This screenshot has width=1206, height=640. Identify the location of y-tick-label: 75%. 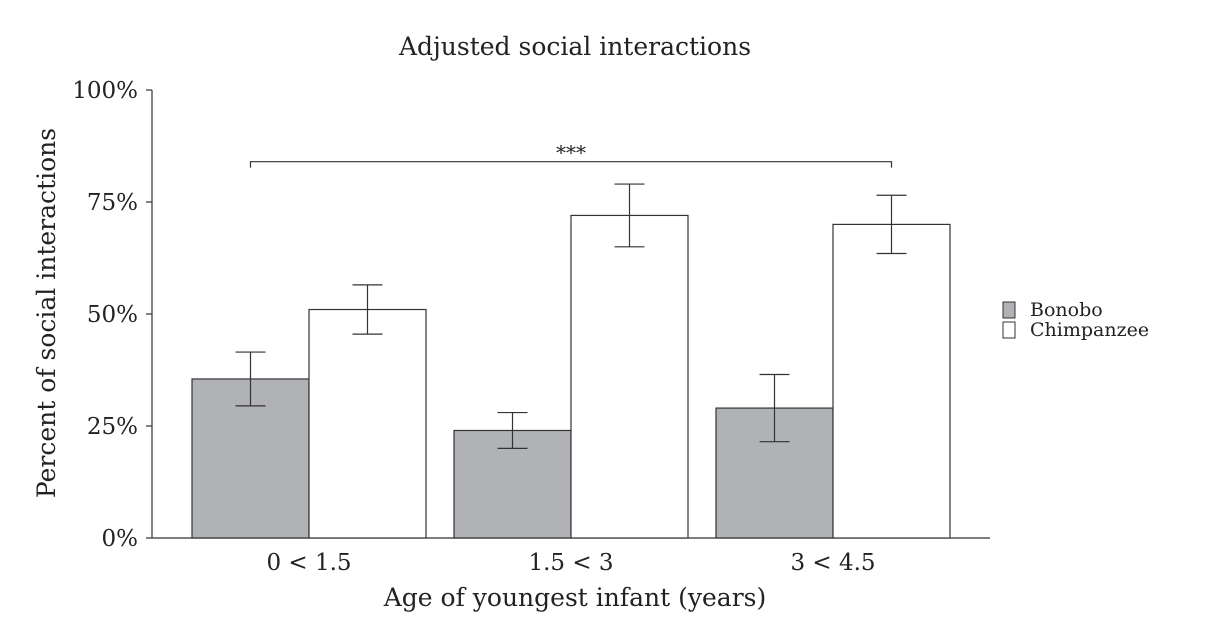
(112, 203).